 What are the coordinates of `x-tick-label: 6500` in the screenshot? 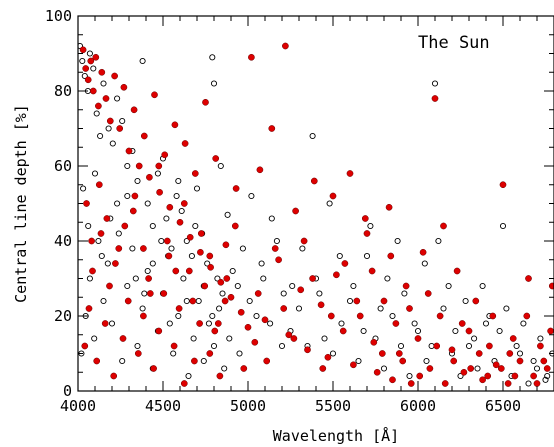 It's located at (503, 406).